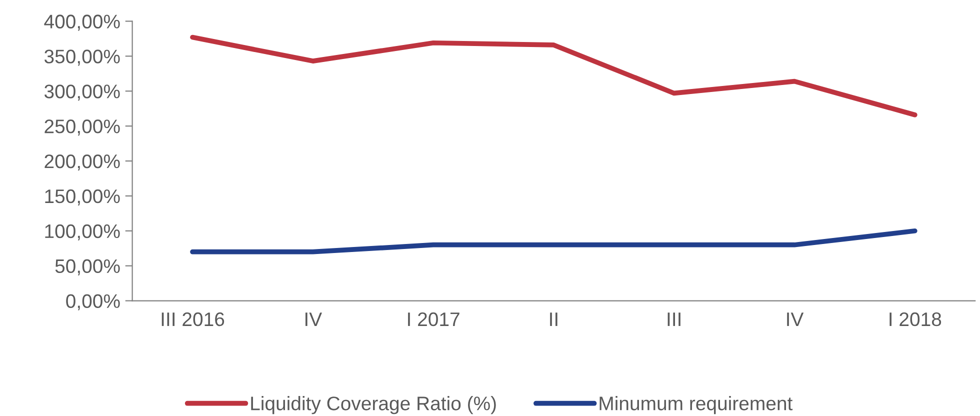 The width and height of the screenshot is (980, 416). What do you see at coordinates (82, 22) in the screenshot?
I see `y-tick-label: 400,00%` at bounding box center [82, 22].